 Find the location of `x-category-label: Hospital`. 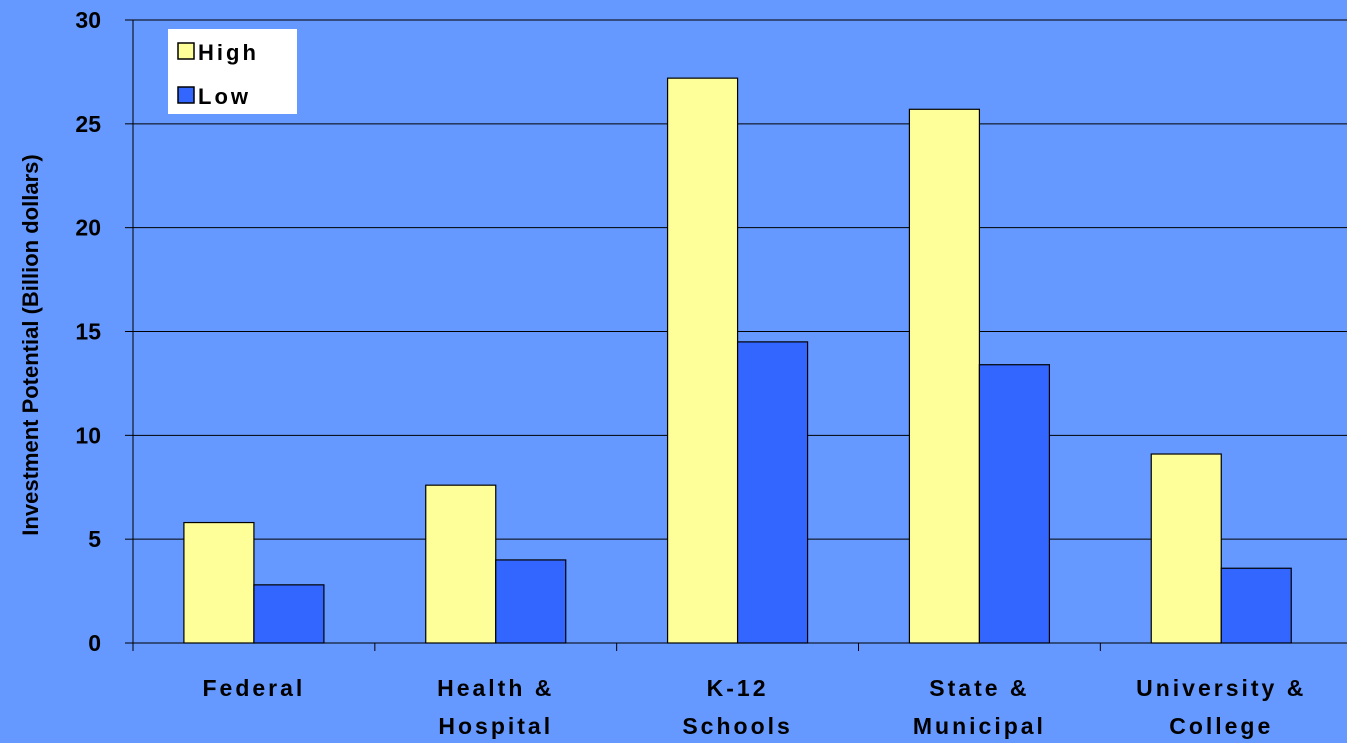

x-category-label: Hospital is located at coordinates (495, 726).